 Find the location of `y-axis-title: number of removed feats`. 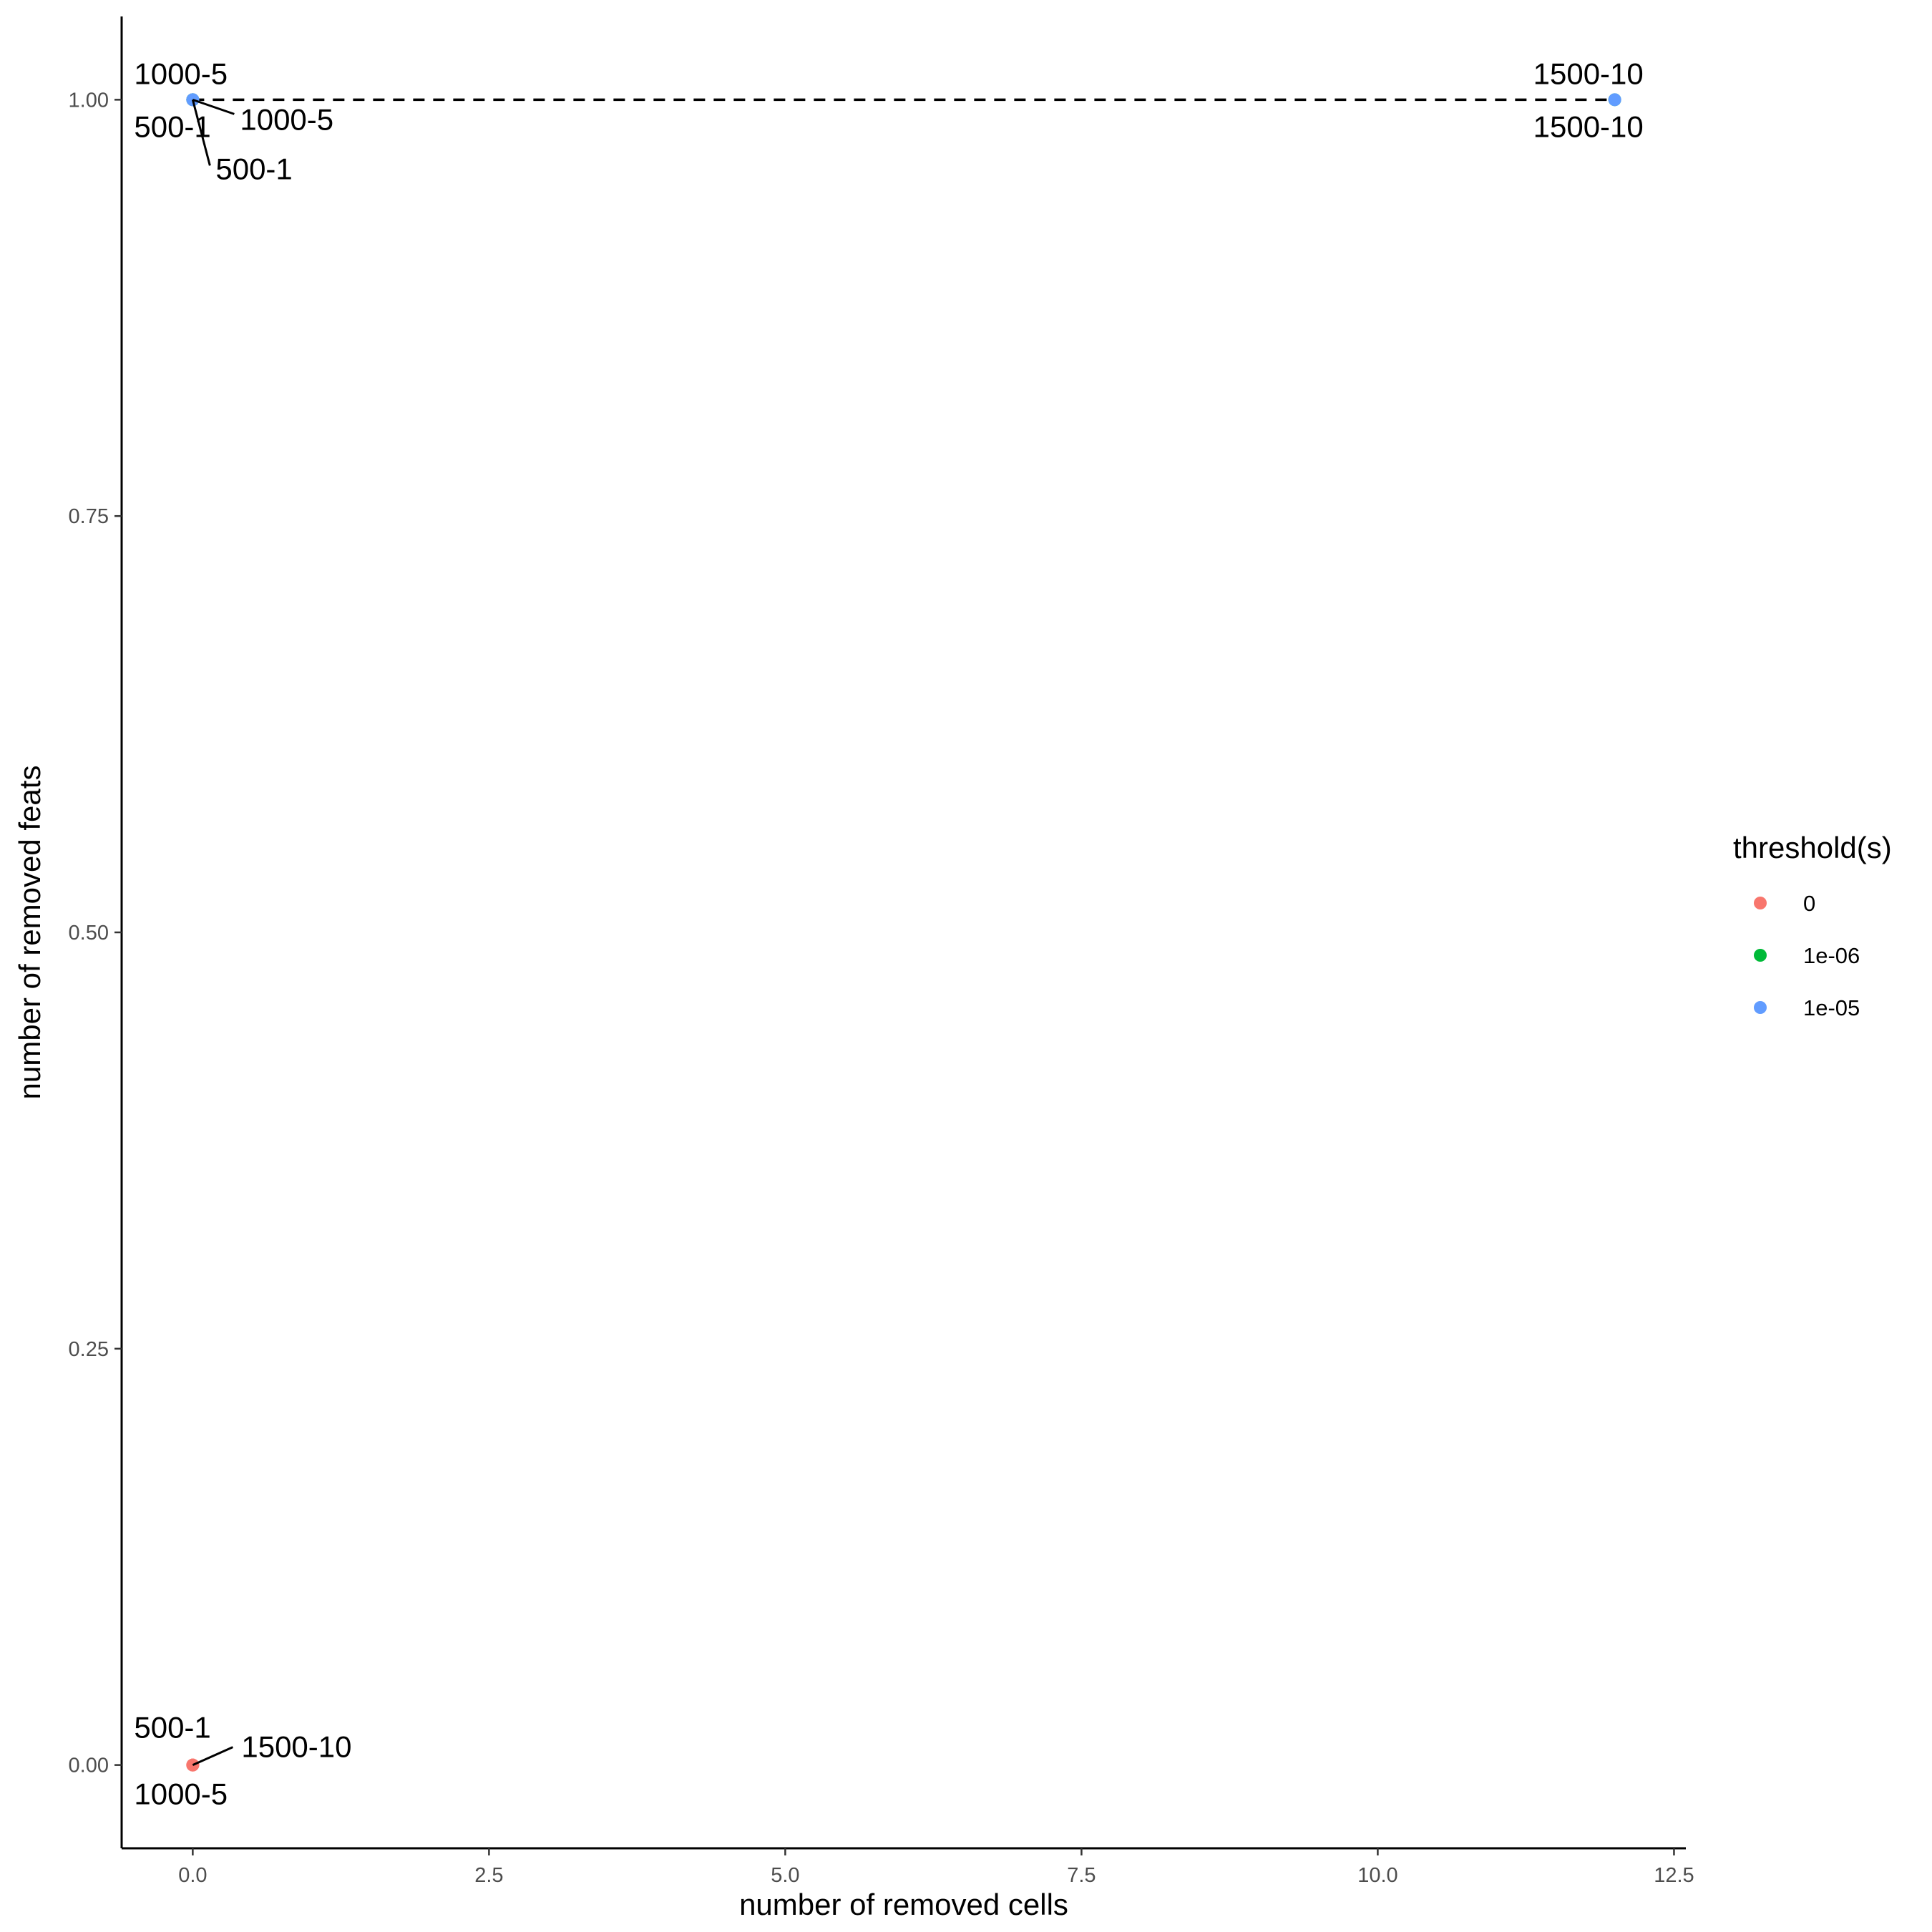

y-axis-title: number of removed feats is located at coordinates (30, 933).